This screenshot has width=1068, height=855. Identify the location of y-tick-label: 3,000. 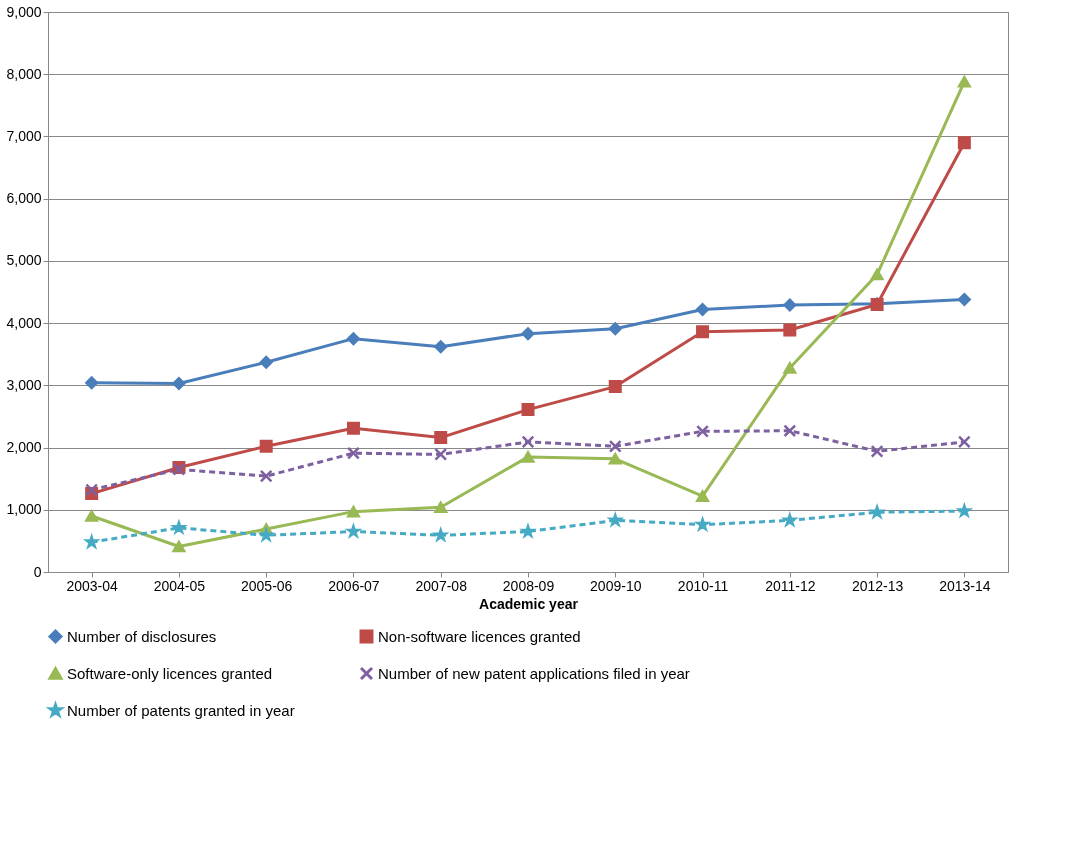
(24, 384).